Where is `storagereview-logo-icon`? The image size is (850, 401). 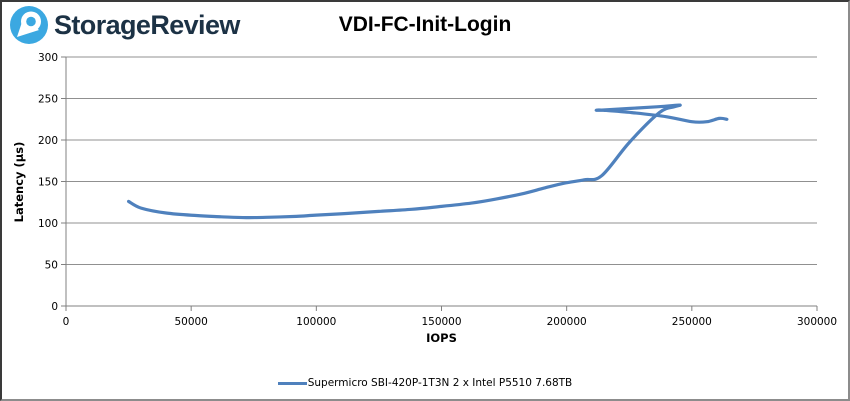 storagereview-logo-icon is located at coordinates (29, 25).